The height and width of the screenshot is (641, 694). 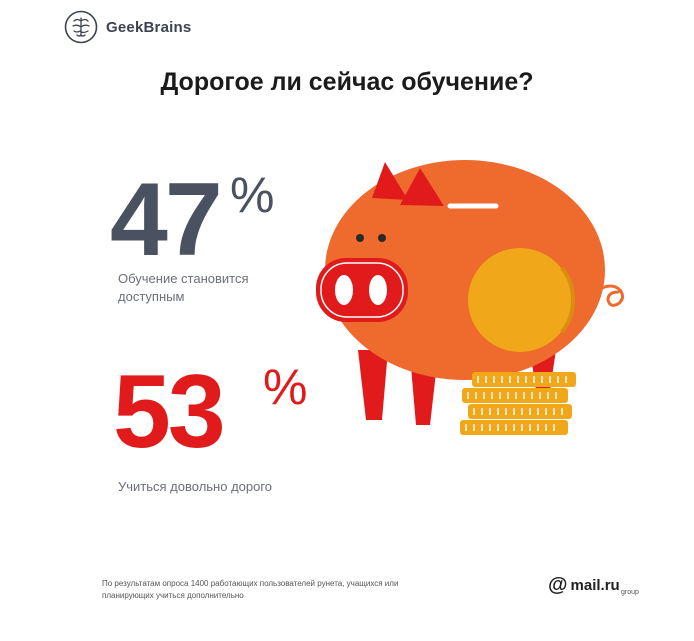 I want to click on stat-47-number: 47, so click(x=166, y=220).